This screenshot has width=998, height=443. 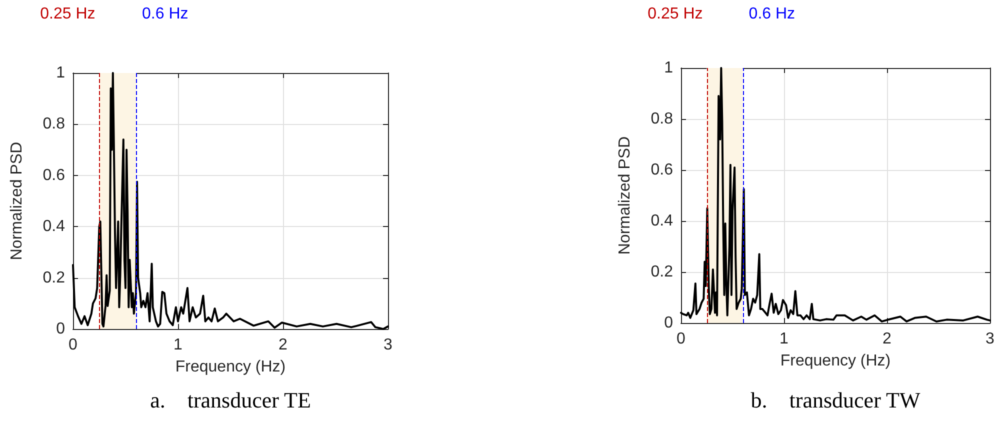 What do you see at coordinates (835, 400) in the screenshot?
I see `text: b. transducer TW` at bounding box center [835, 400].